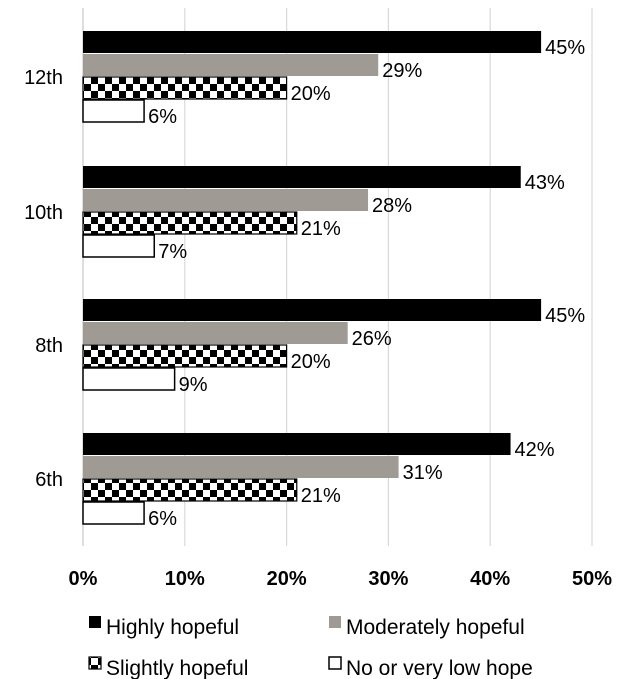  I want to click on data-label: 9%, so click(193, 385).